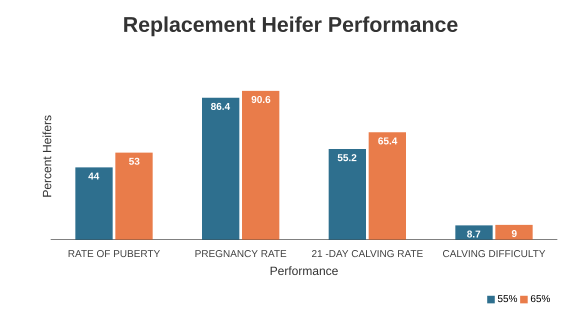  I want to click on y-axis-title: Percent Heifers, so click(47, 156).